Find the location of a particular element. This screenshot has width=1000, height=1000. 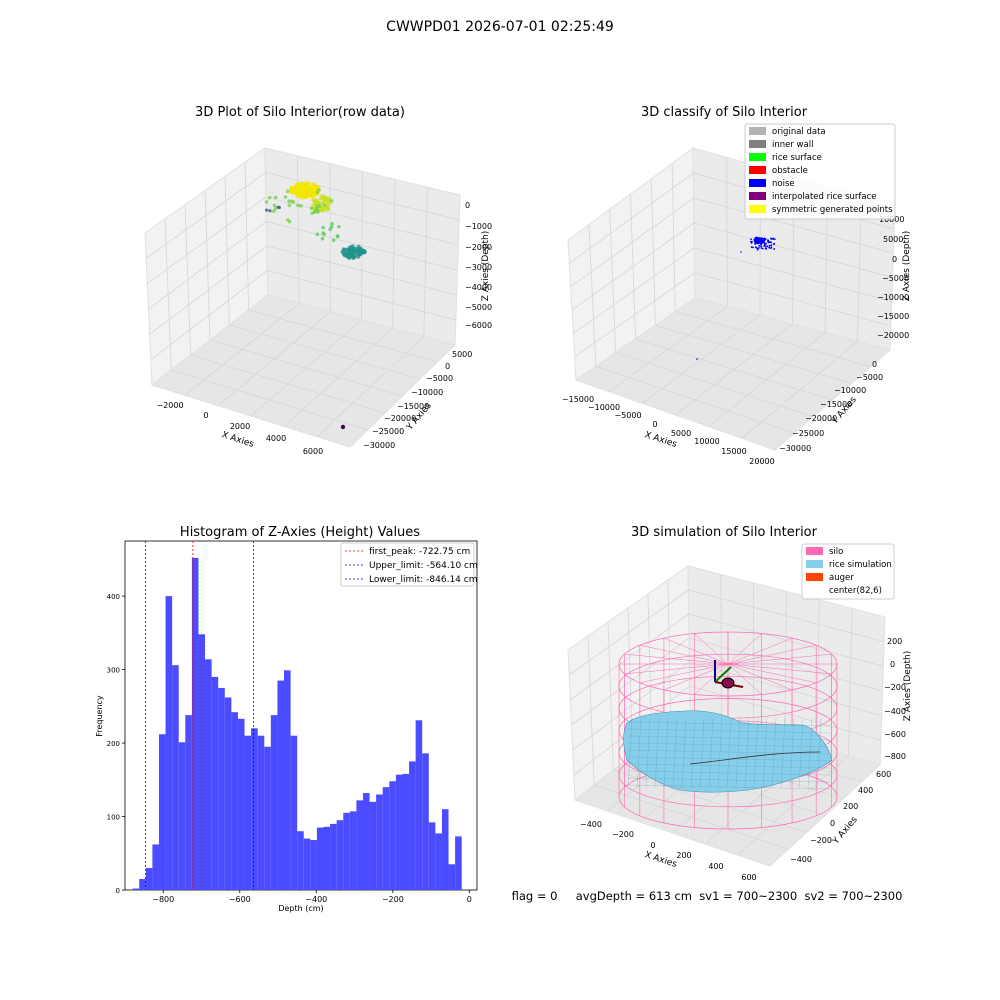

x-tick: −200 is located at coordinates (623, 834).